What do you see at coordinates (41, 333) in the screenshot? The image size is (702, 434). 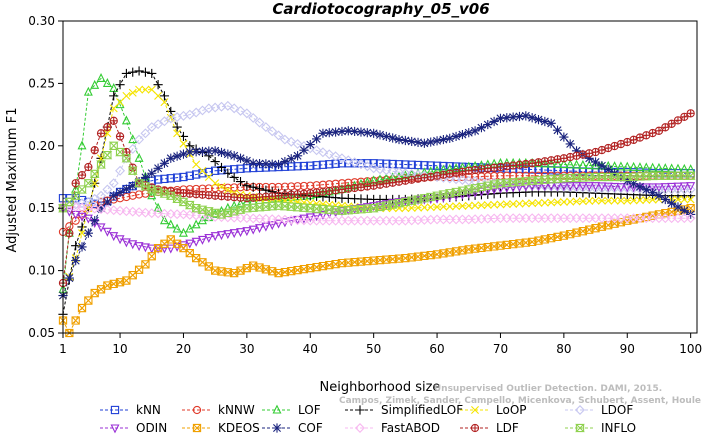 I see `y-tick-label: 0.05` at bounding box center [41, 333].